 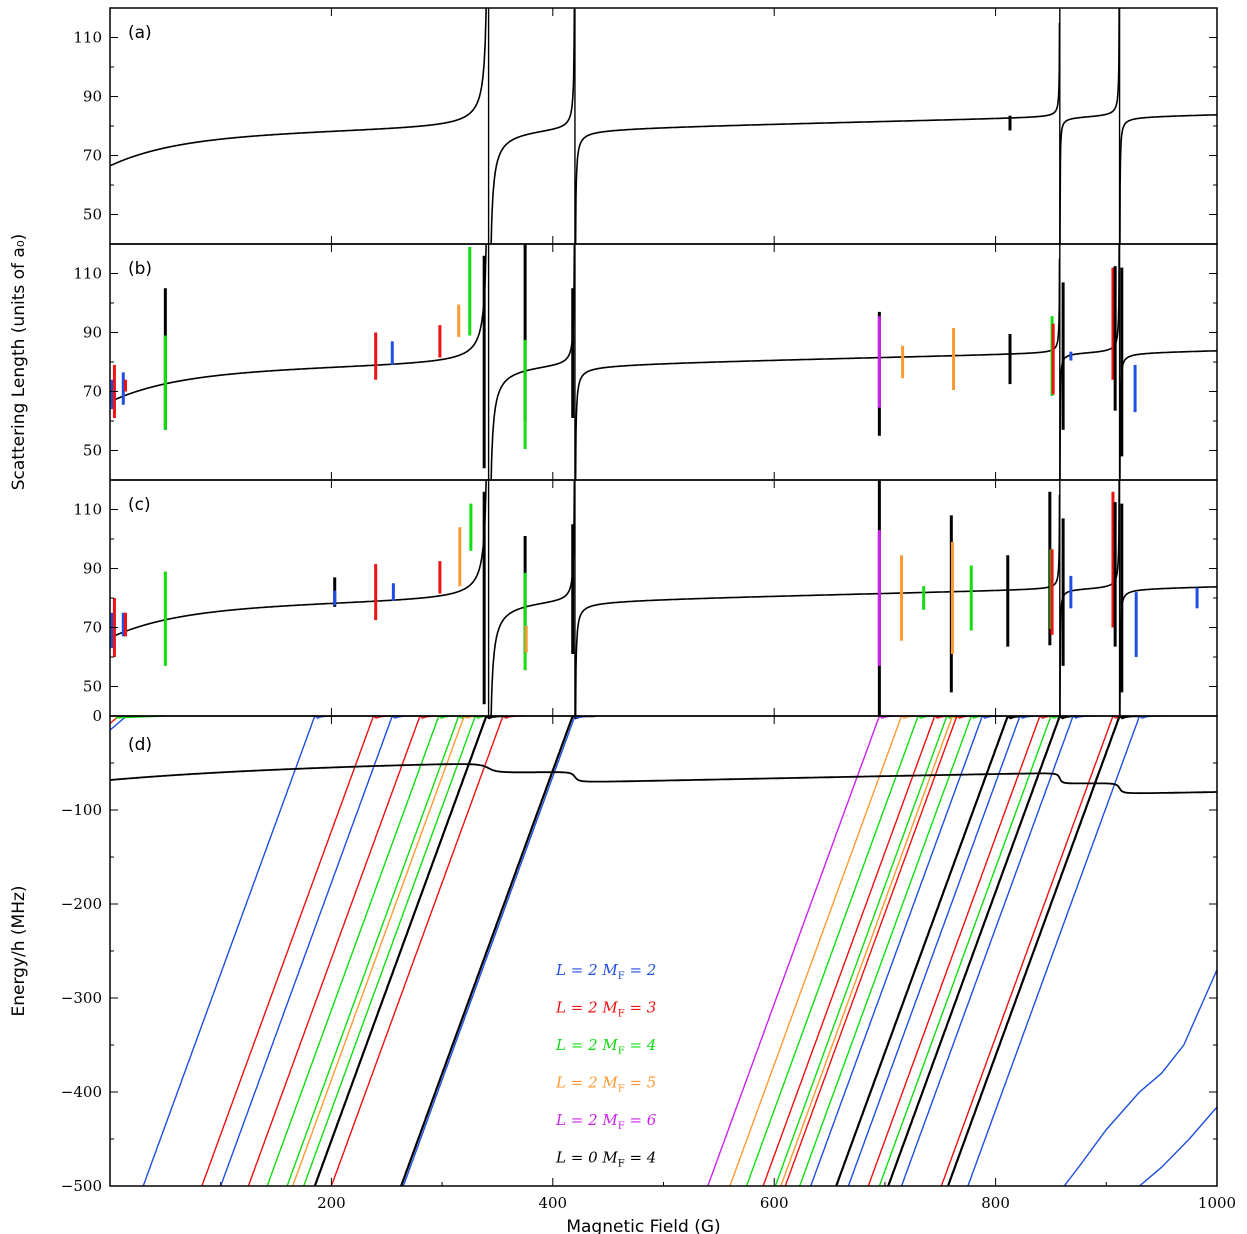 I want to click on y-tick-label: −500, so click(x=81, y=1186).